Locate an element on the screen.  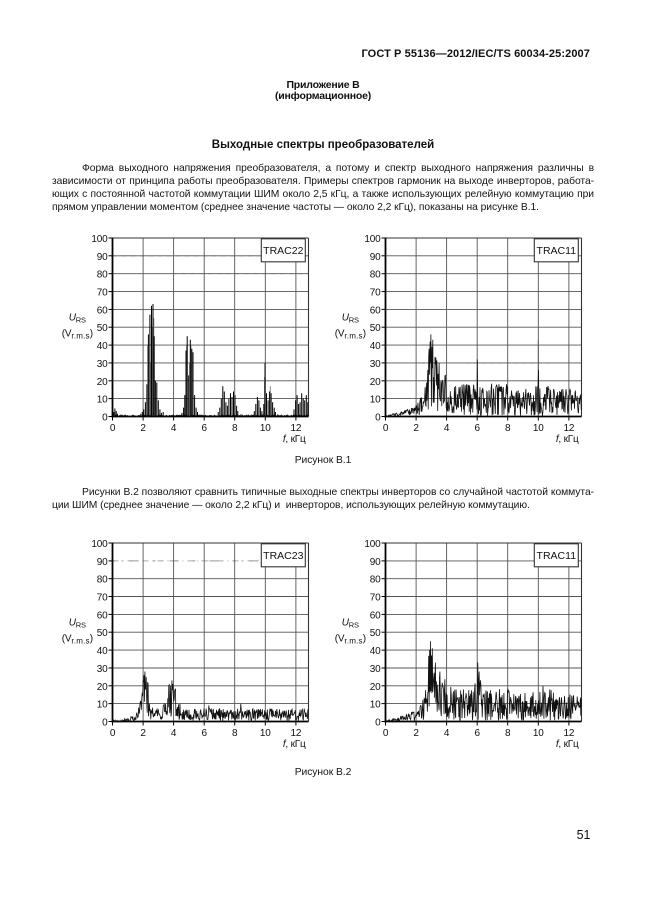
svg-text: TRAC23 is located at coordinates (283, 556).